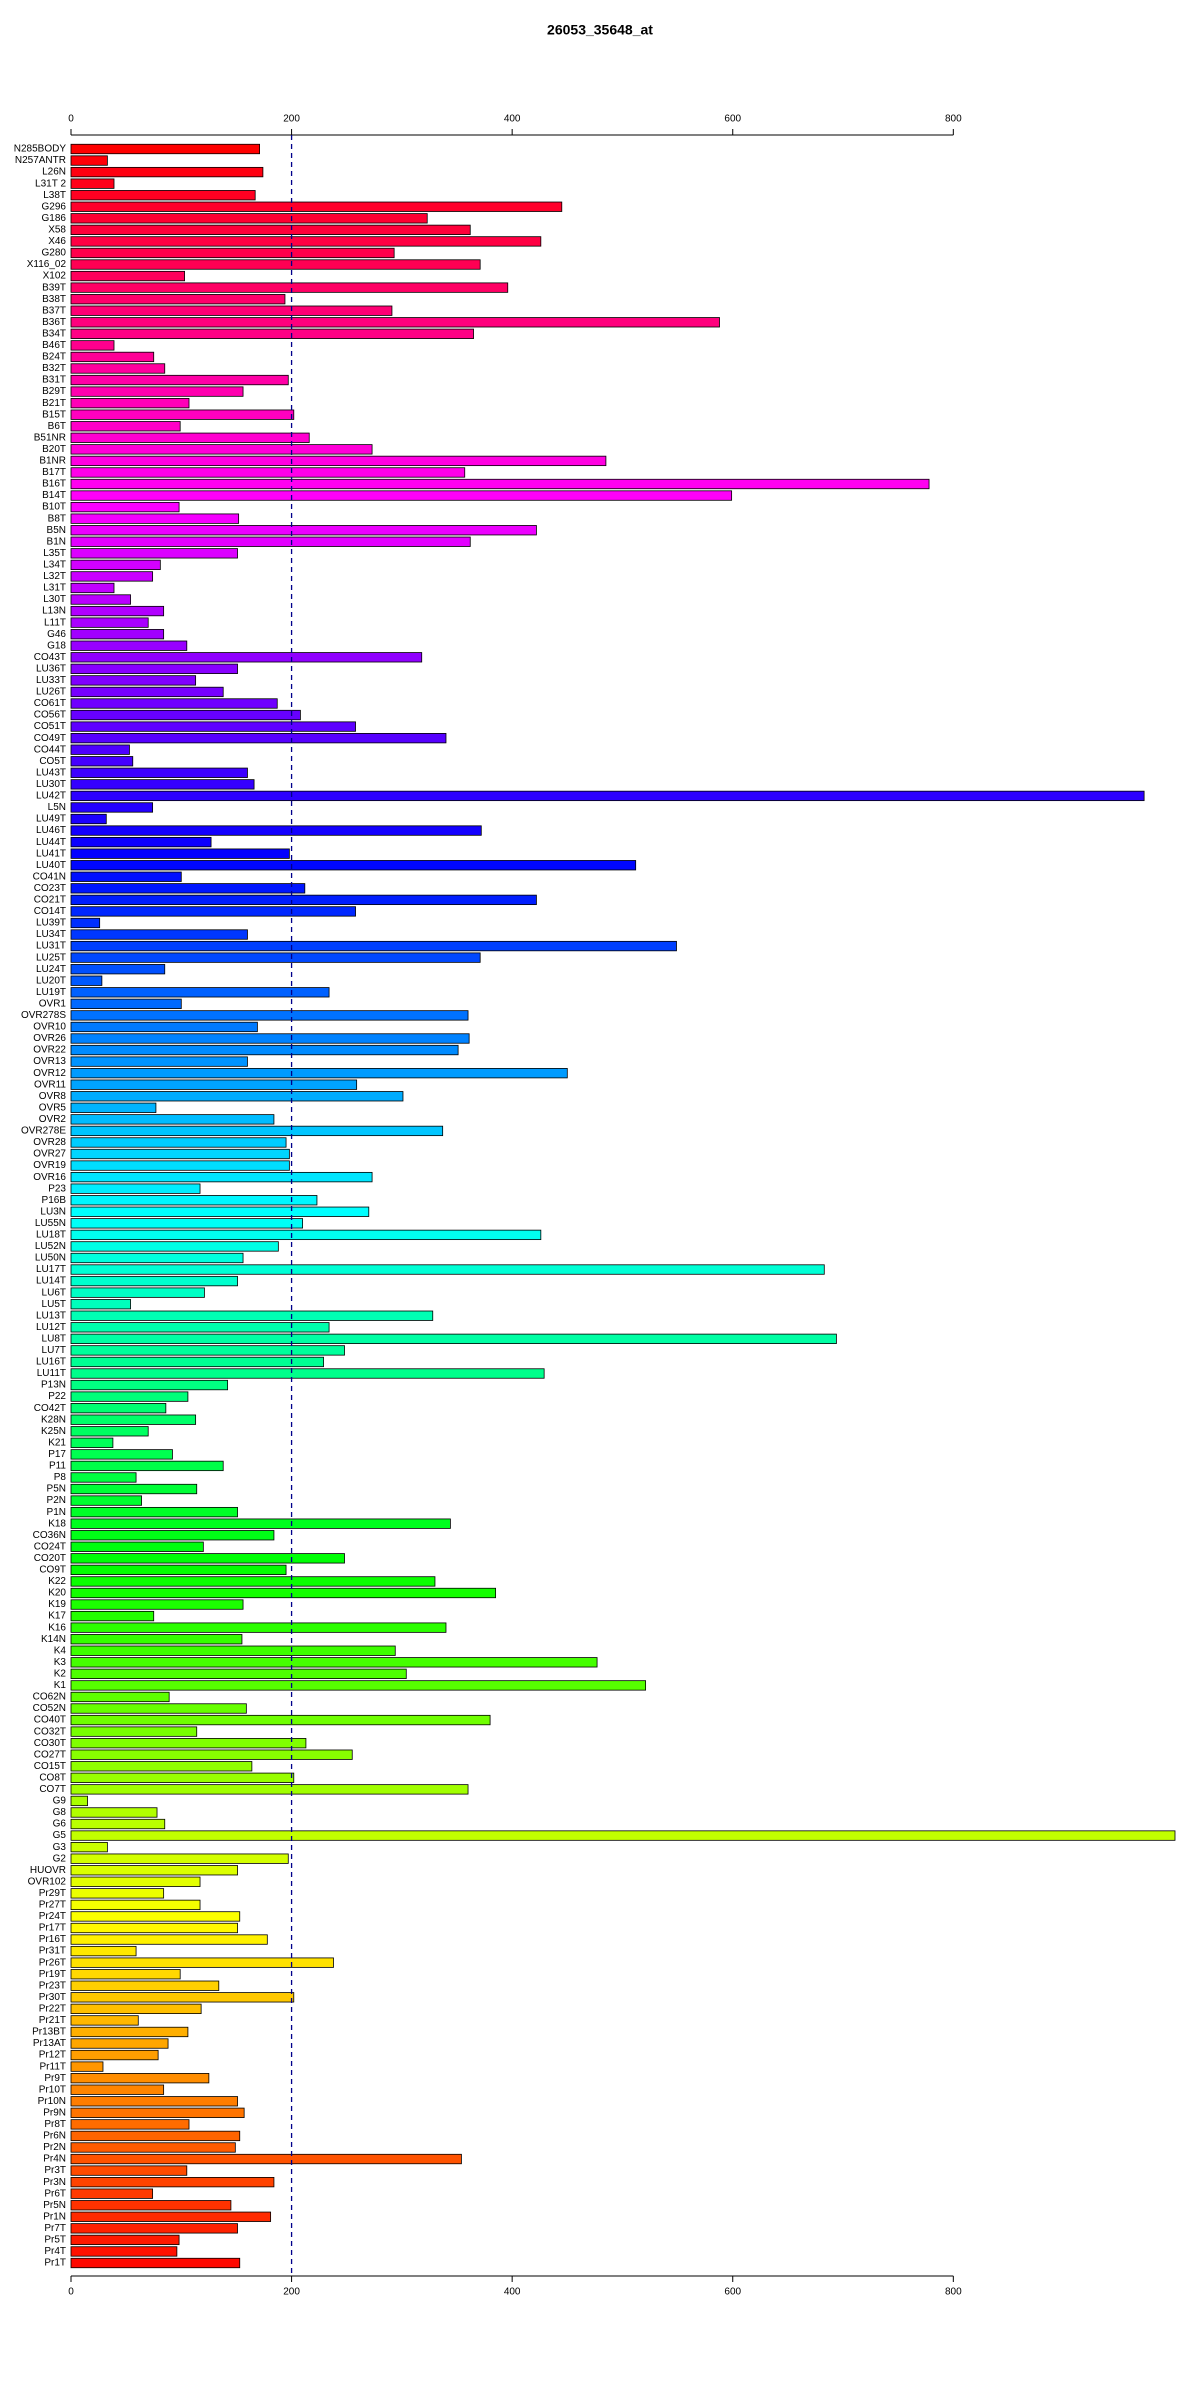 This screenshot has width=1200, height=2400. Describe the element at coordinates (55, 2240) in the screenshot. I see `y-tick-label: Pr5T` at that location.